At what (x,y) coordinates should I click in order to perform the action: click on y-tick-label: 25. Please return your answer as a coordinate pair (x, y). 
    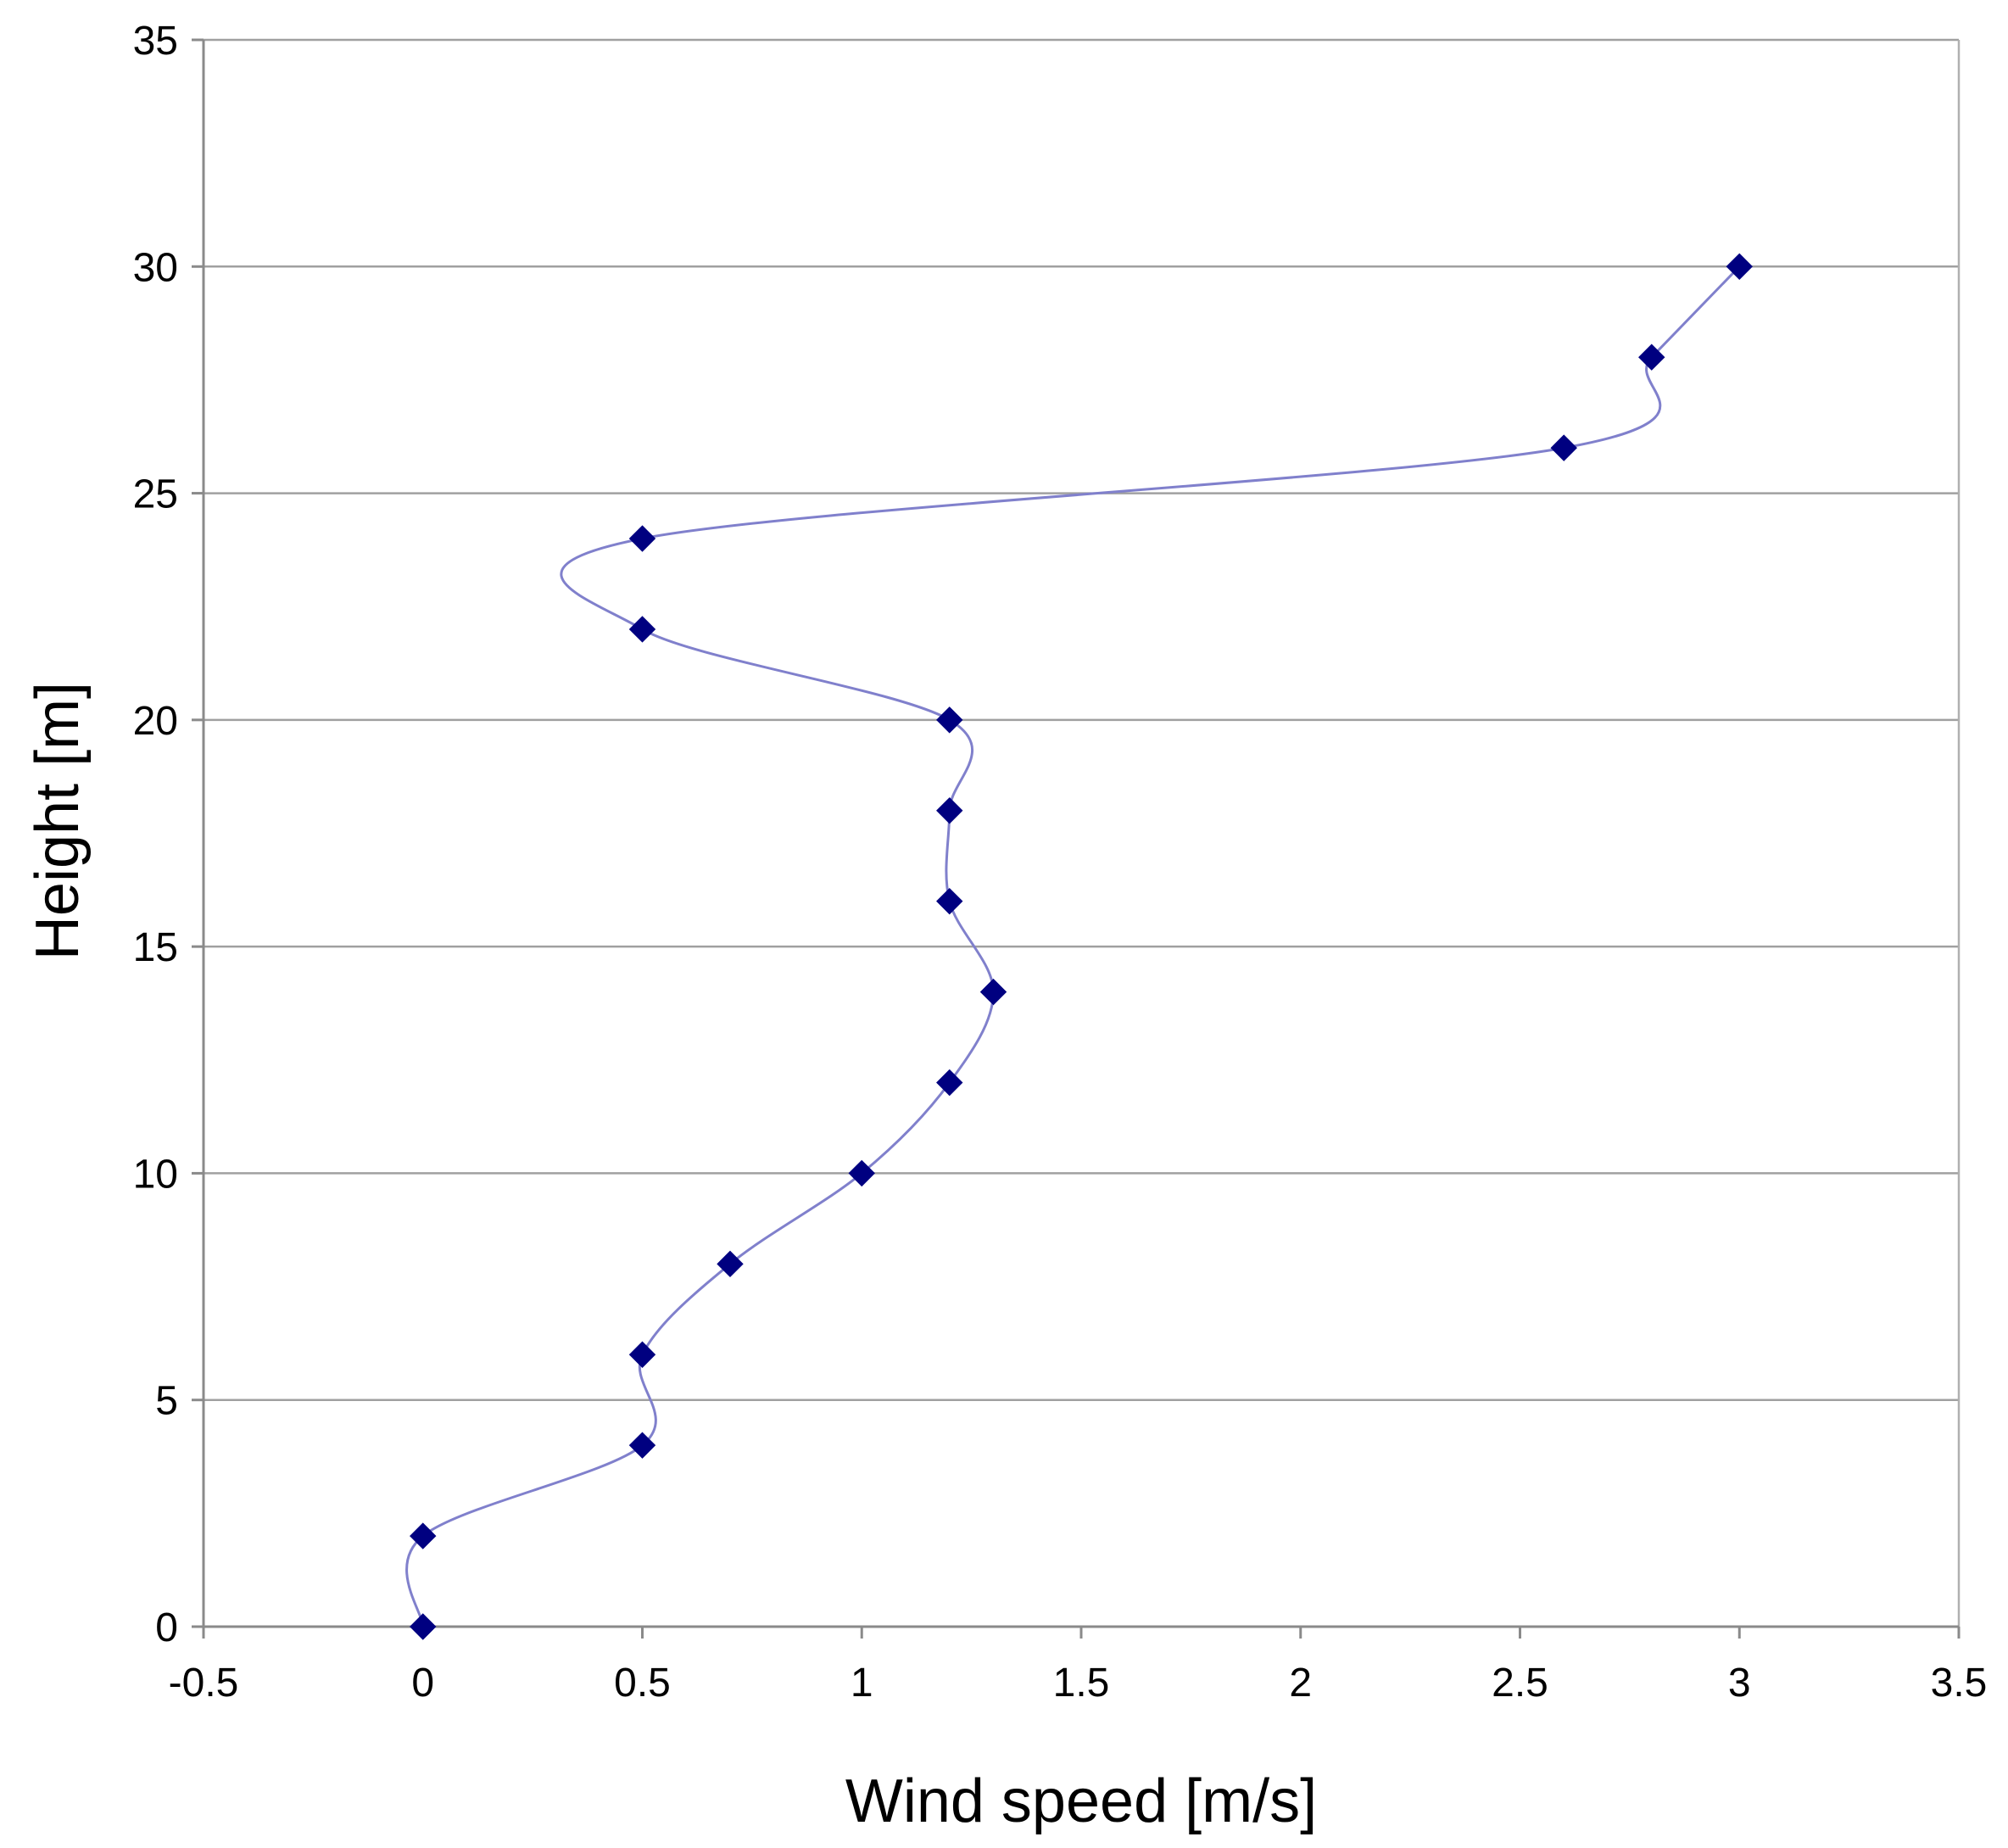
    Looking at the image, I should click on (156, 494).